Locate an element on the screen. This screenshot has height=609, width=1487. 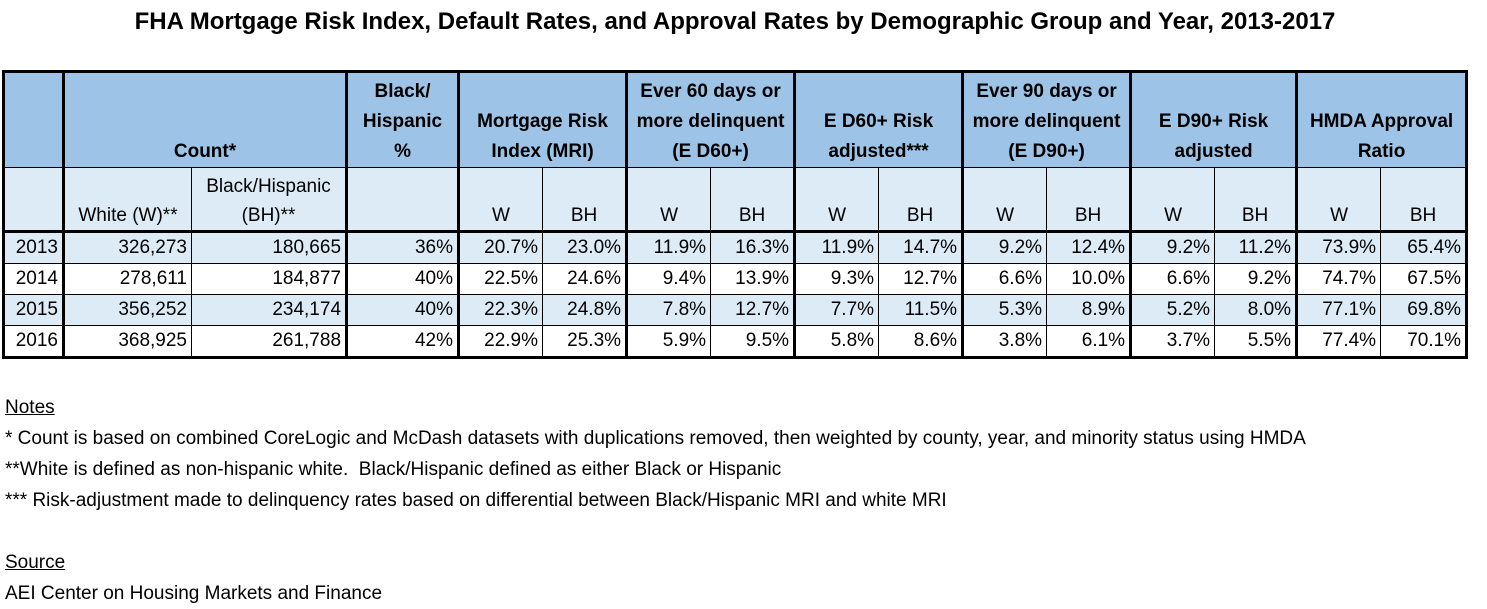
table-cell-ed90-bh: 6.1% is located at coordinates (1089, 342).